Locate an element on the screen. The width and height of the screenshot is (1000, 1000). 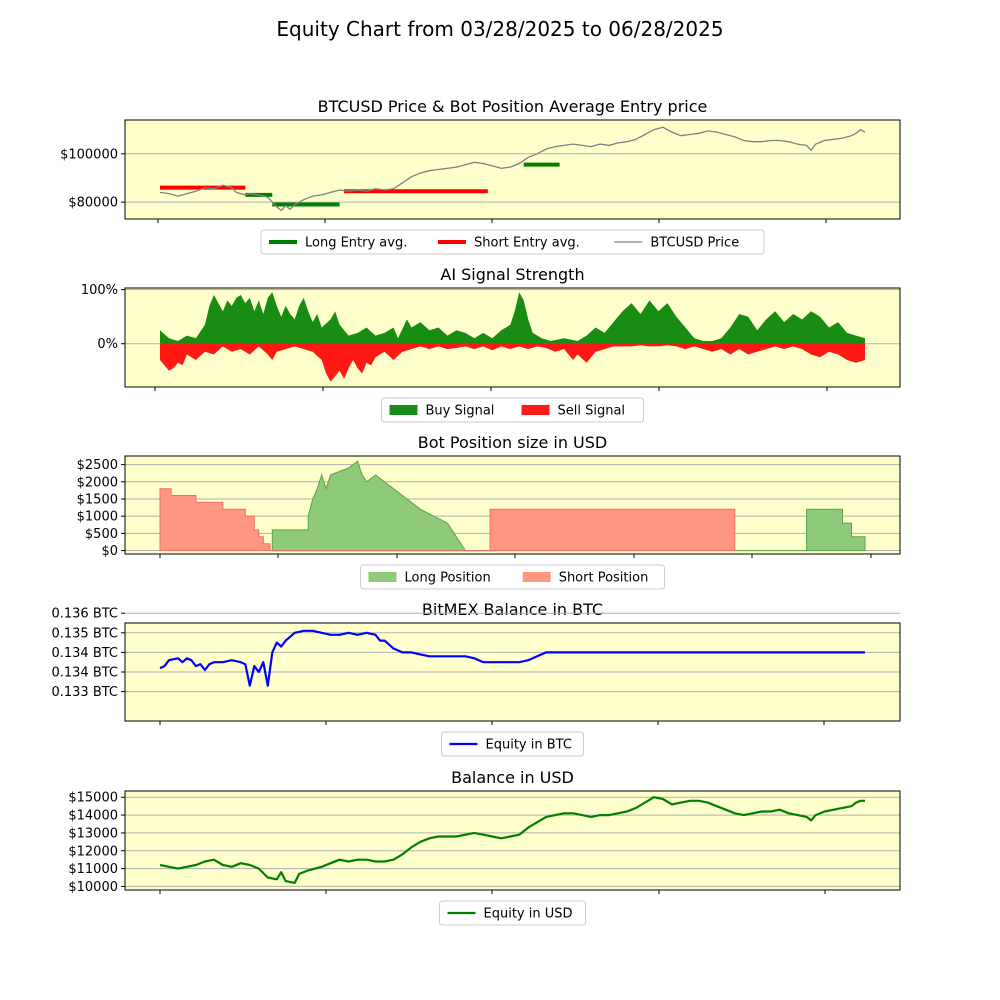
btc-legend-box is located at coordinates (512, 744).